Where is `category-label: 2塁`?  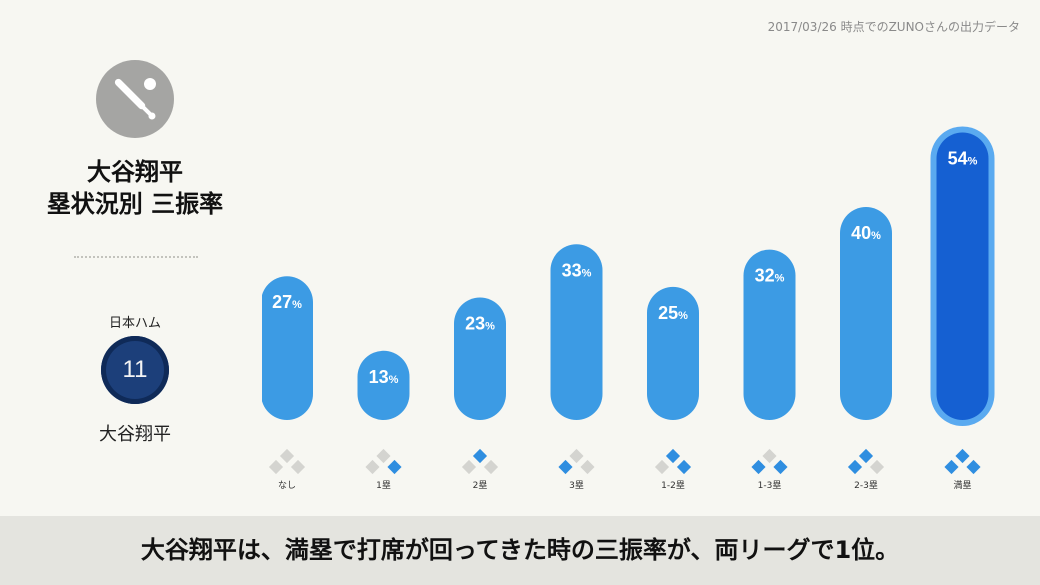
category-label: 2塁 is located at coordinates (480, 485).